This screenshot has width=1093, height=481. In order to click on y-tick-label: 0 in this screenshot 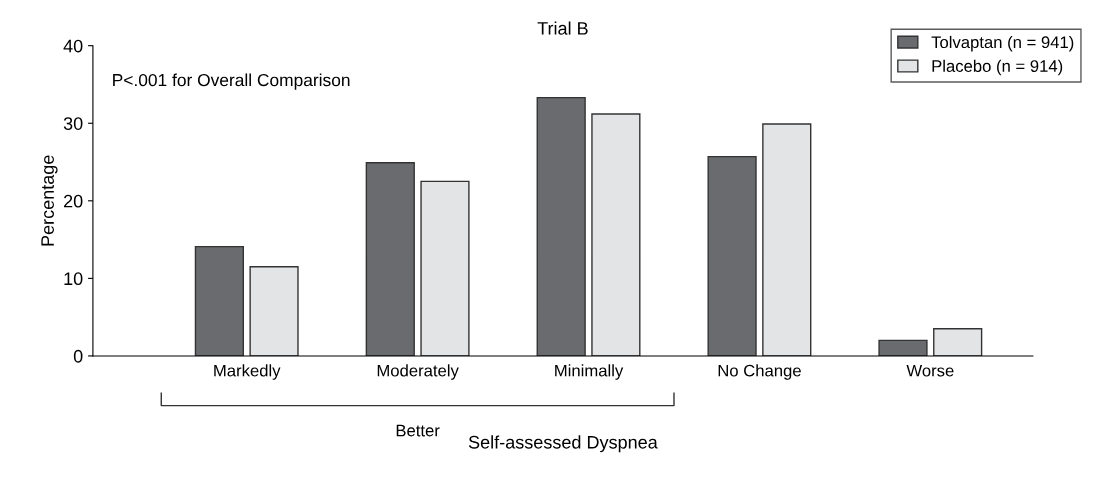, I will do `click(78, 356)`.